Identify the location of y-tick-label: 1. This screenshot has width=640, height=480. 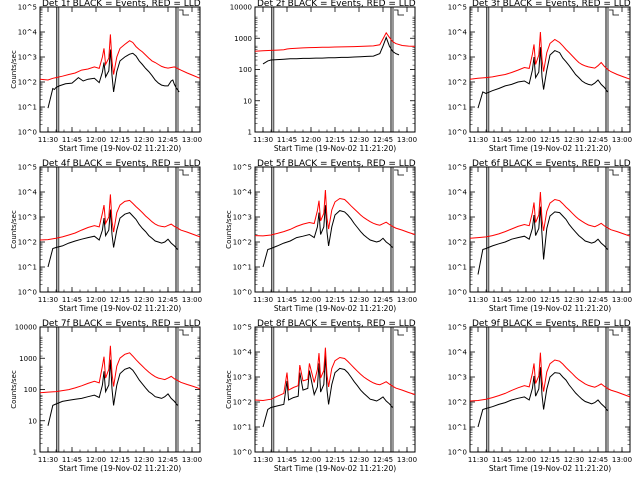
(250, 133).